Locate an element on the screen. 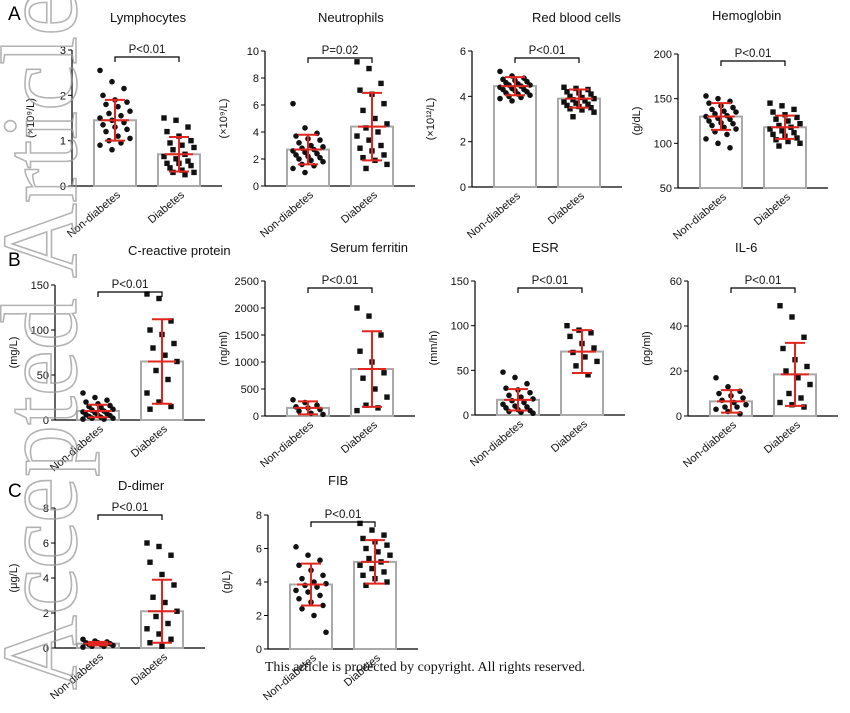  y-tick-label: 1000 is located at coordinates (247, 363).